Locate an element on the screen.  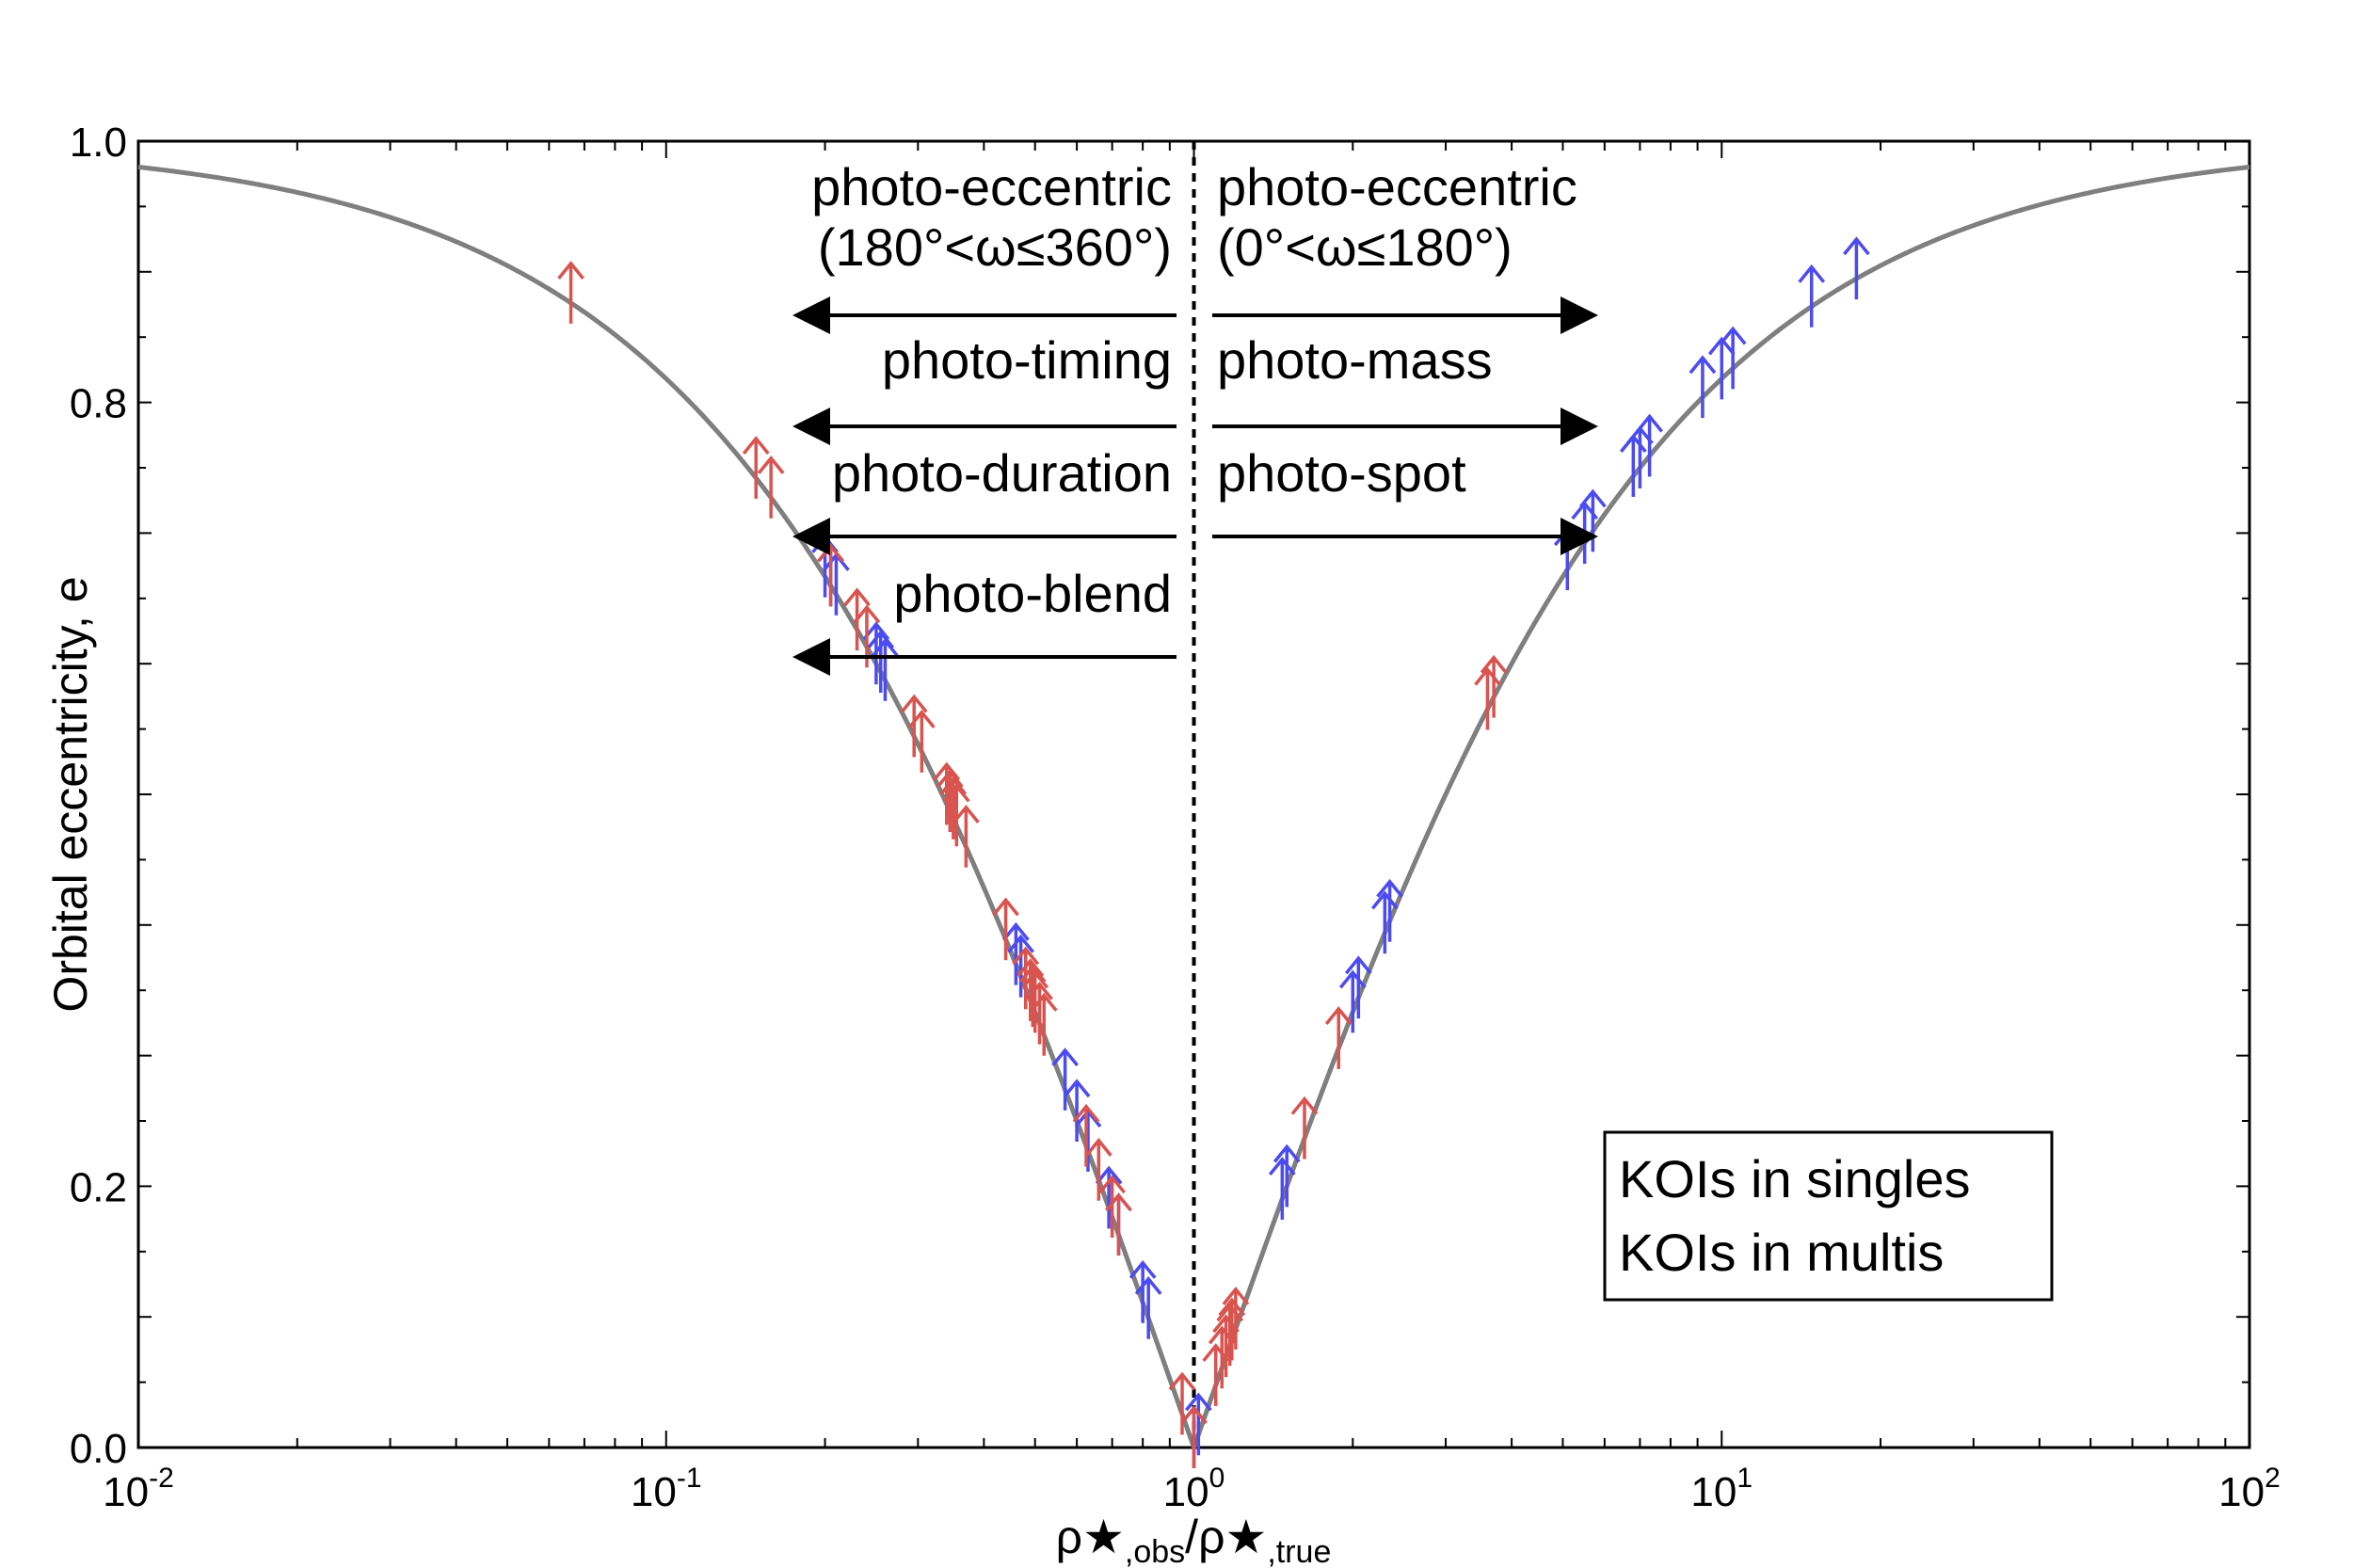
legend-box is located at coordinates (1828, 1216).